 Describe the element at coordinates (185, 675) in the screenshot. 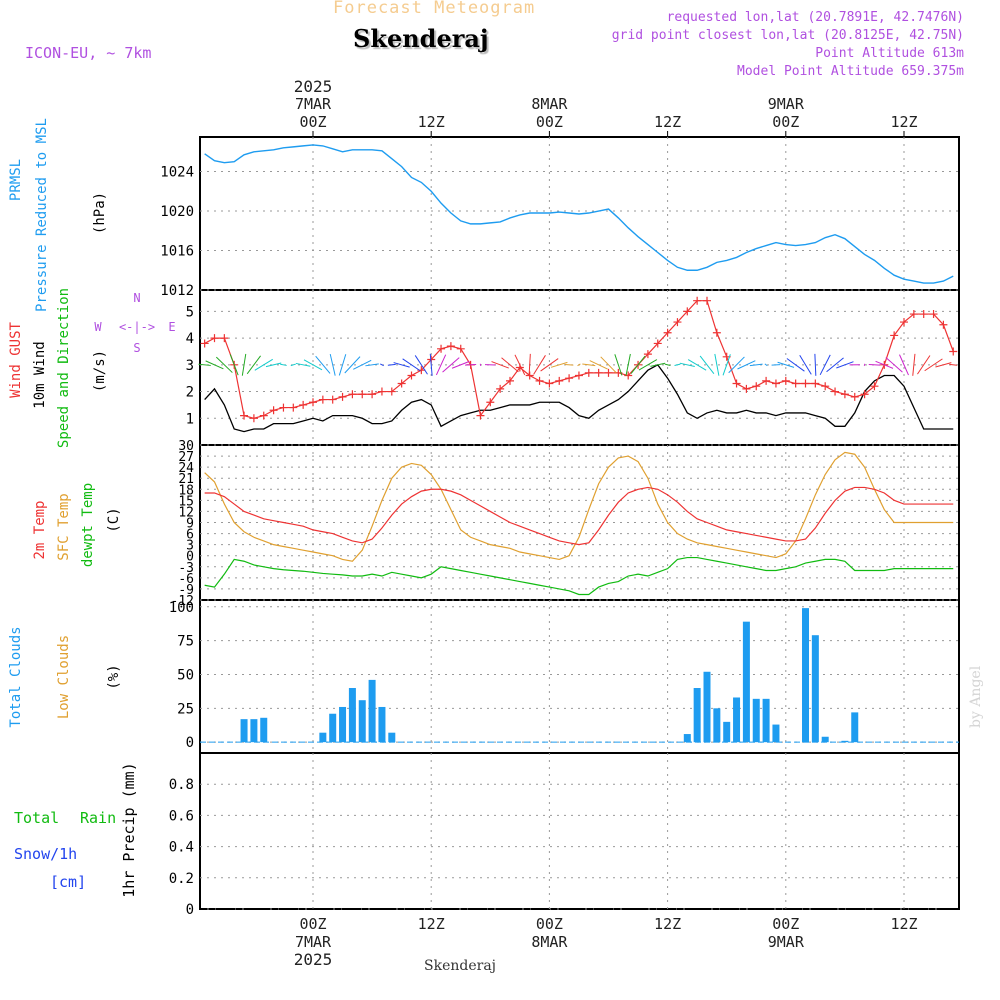

I see `clouds-tick-label: 50` at that location.